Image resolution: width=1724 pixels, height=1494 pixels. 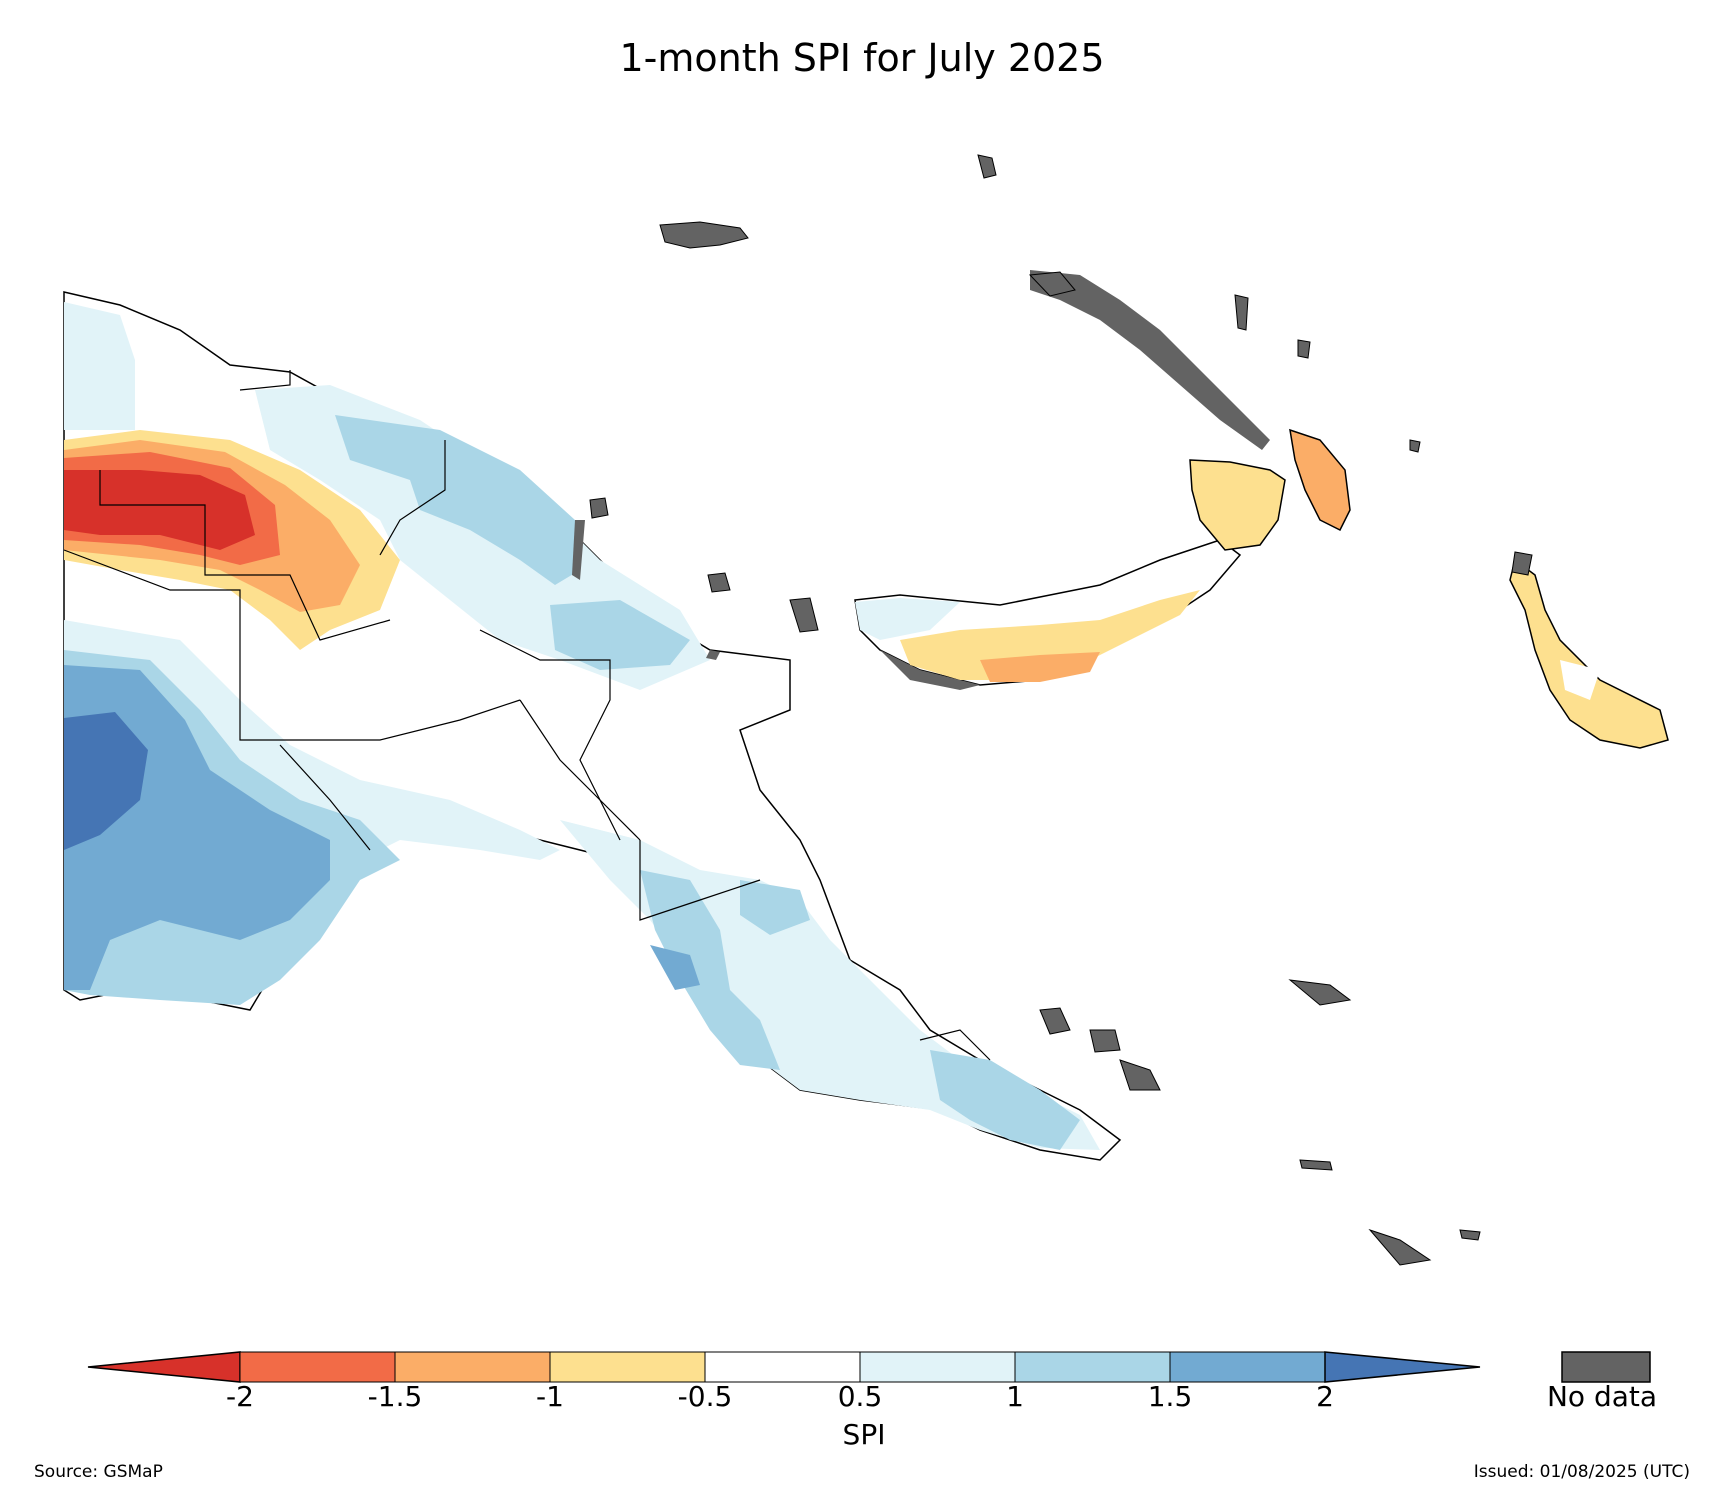 I want to click on zone-pen-east-blue, so click(x=1005, y=1100).